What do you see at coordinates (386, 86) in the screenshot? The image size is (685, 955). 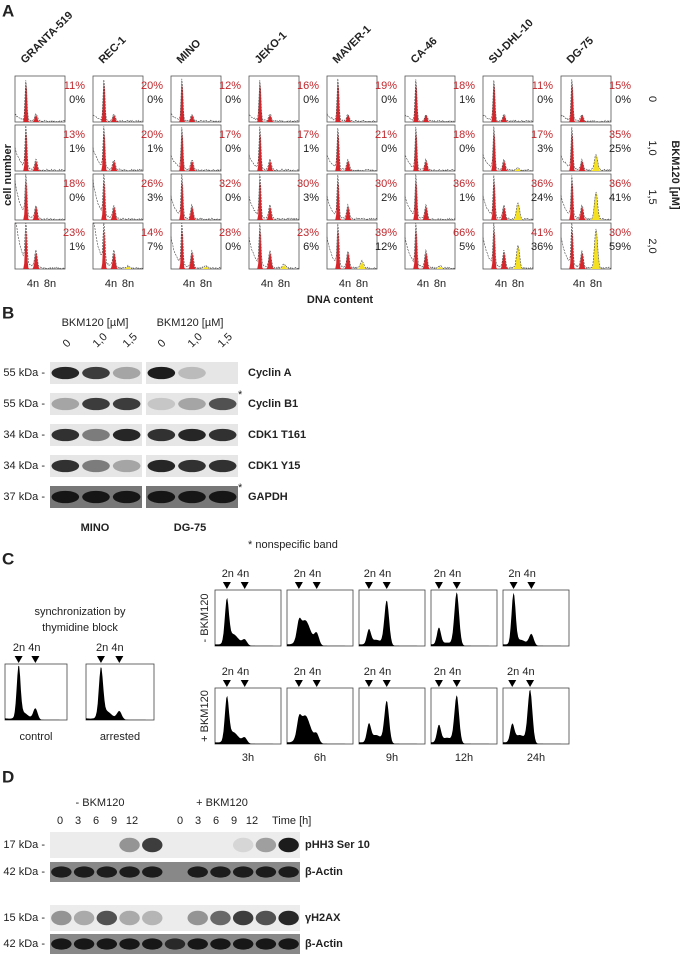 I see `percent-sub-g1: 19%` at bounding box center [386, 86].